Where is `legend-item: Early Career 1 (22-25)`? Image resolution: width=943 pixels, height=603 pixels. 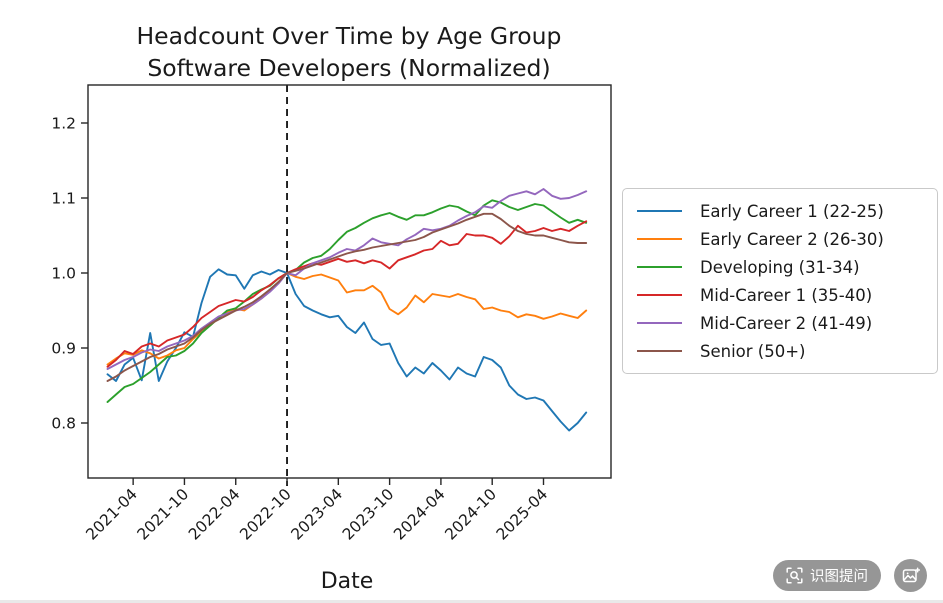
legend-item: Early Career 1 (22-25) is located at coordinates (780, 211).